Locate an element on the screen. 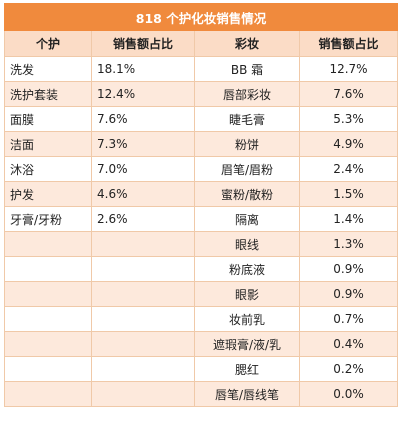  table-row: 面膜 7.6% 睫毛膏 5.3% is located at coordinates (201, 119).